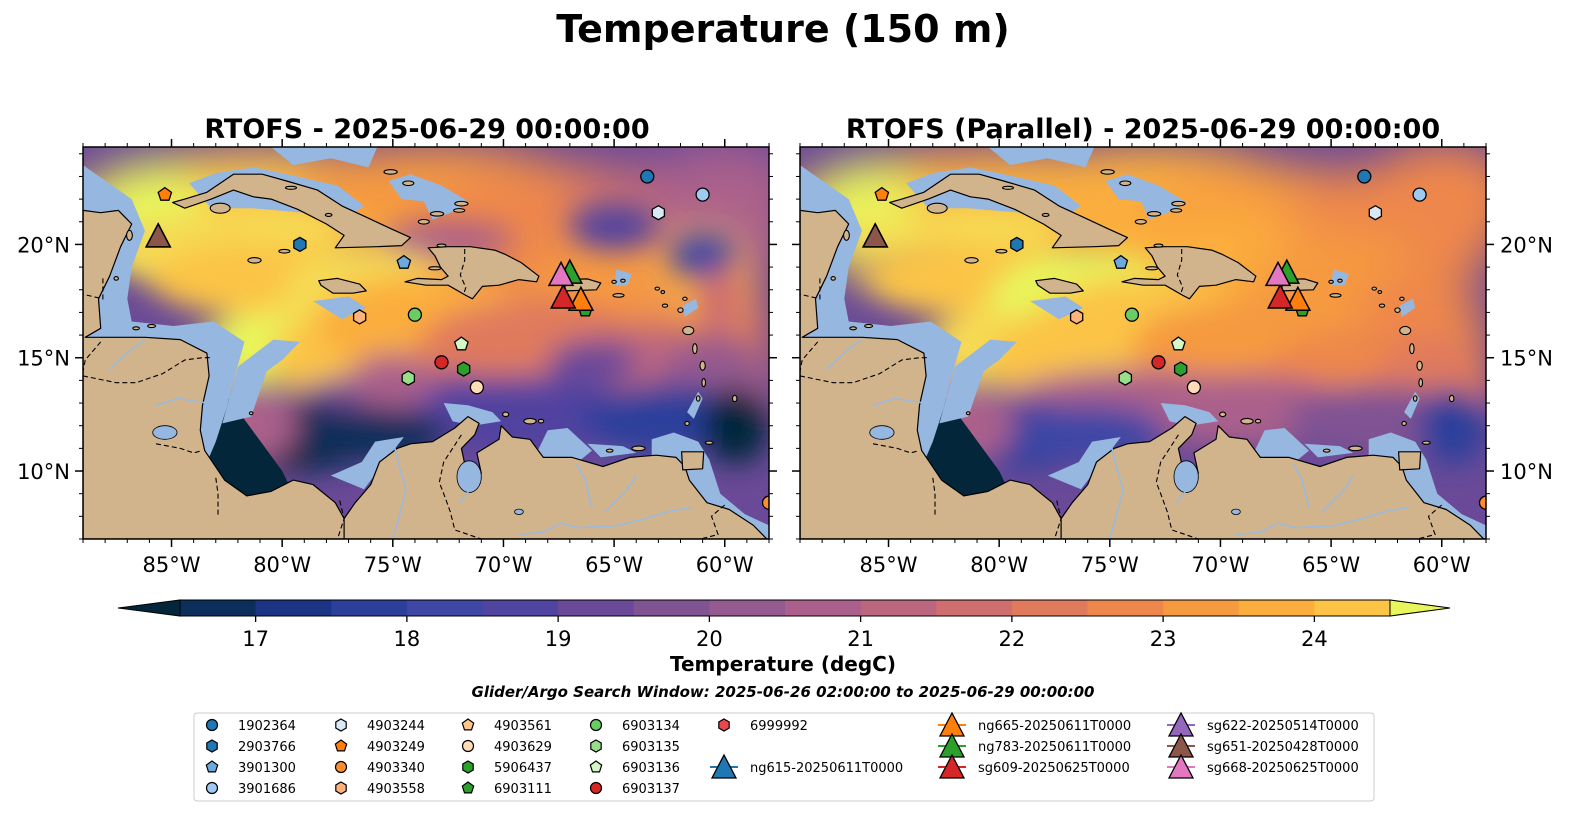 This screenshot has height=827, width=1581. What do you see at coordinates (262, 86) in the screenshot?
I see `float-6999992-marker` at bounding box center [262, 86].